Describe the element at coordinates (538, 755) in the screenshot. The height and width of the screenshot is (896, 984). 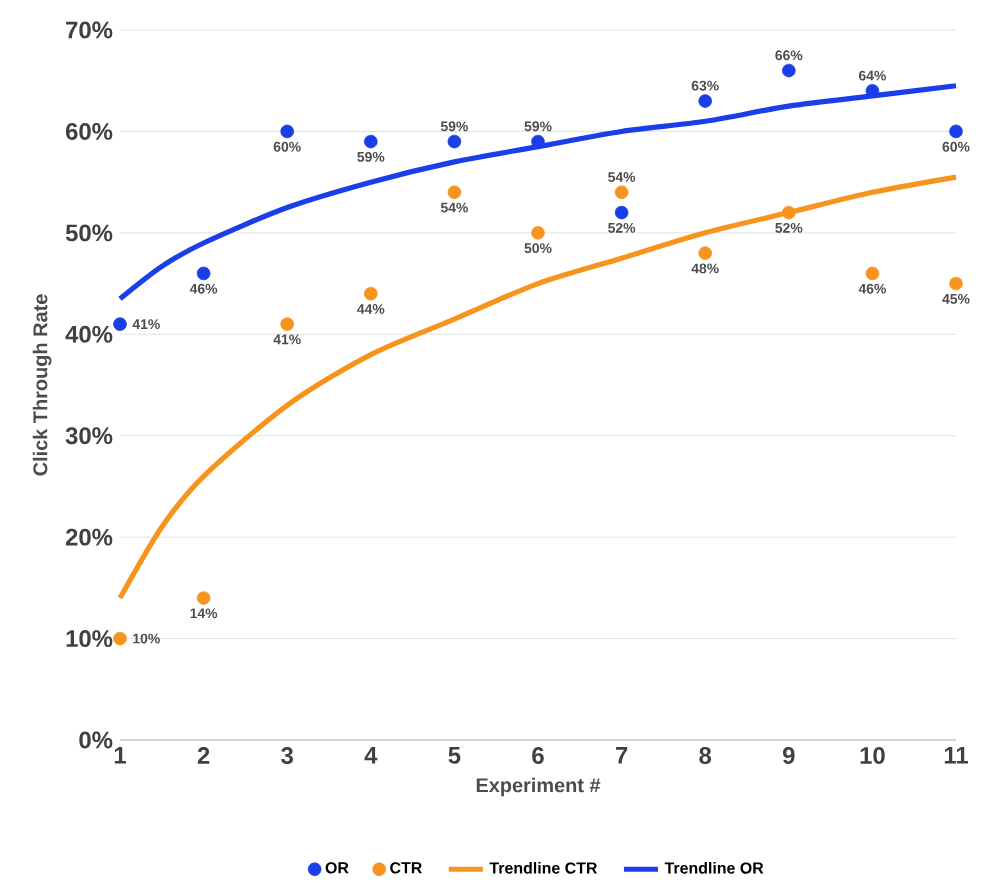
I see `x-tick-label: 6` at that location.